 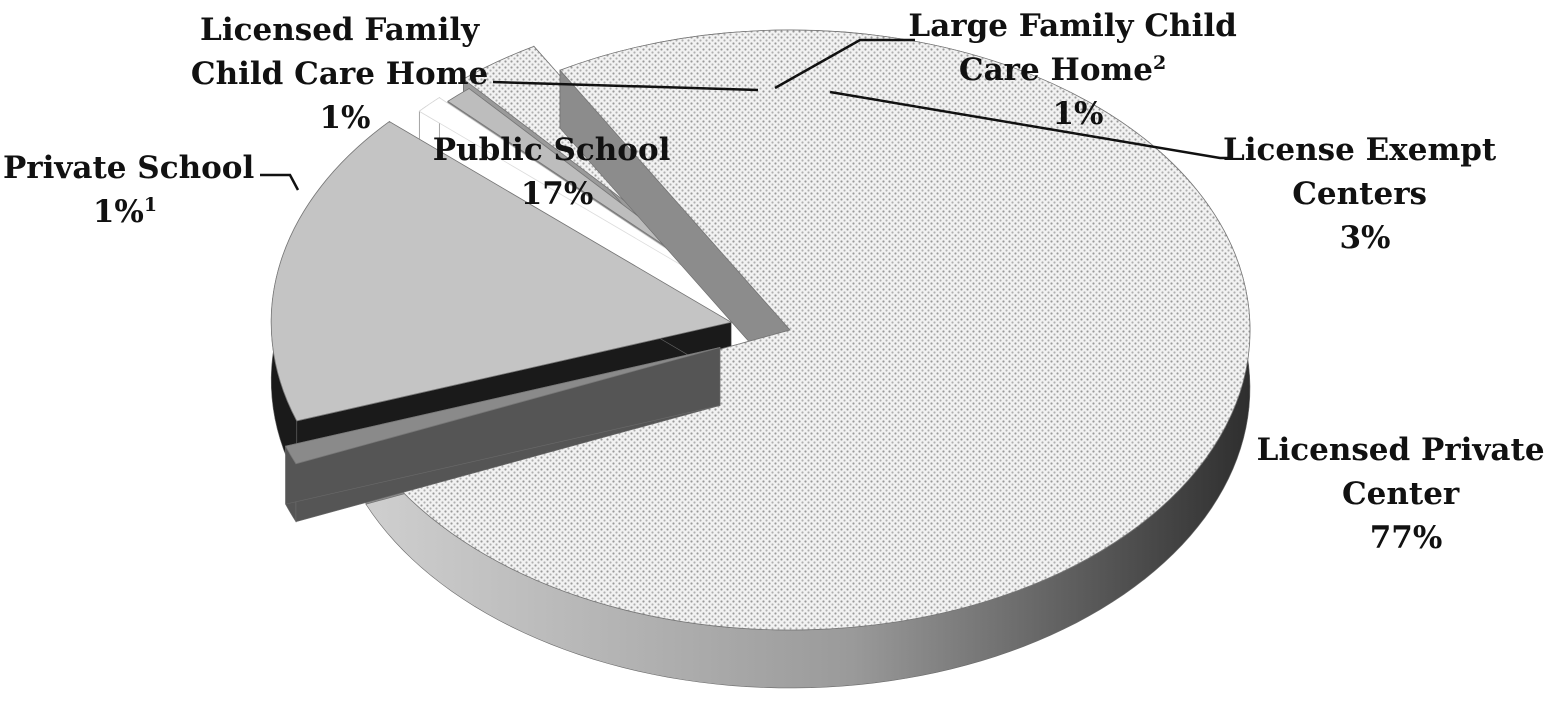 I want to click on label-large-family-pct: 1%, so click(x=1077, y=114).